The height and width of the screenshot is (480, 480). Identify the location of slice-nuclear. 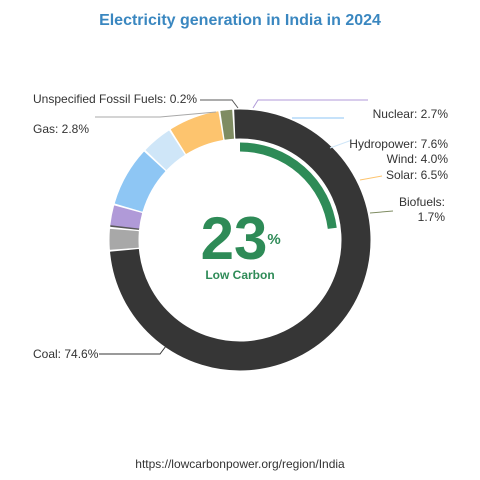
(126, 217).